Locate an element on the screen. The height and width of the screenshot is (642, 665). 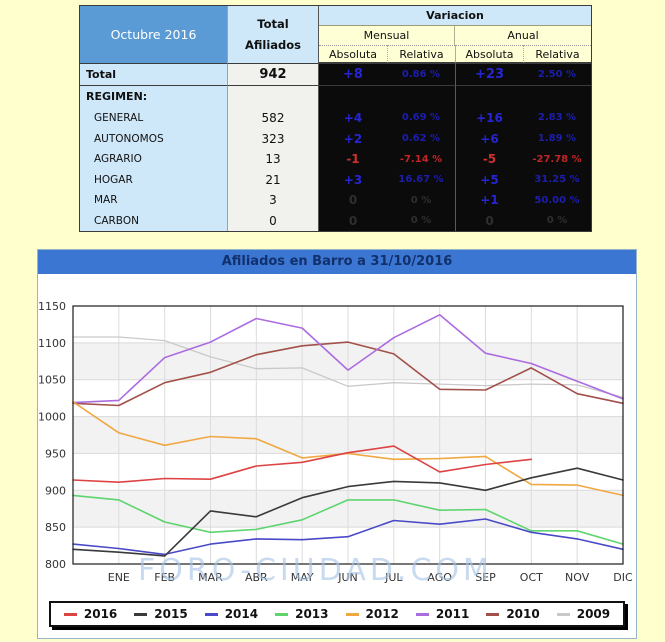
x-tick-label: JUL is located at coordinates (393, 577).